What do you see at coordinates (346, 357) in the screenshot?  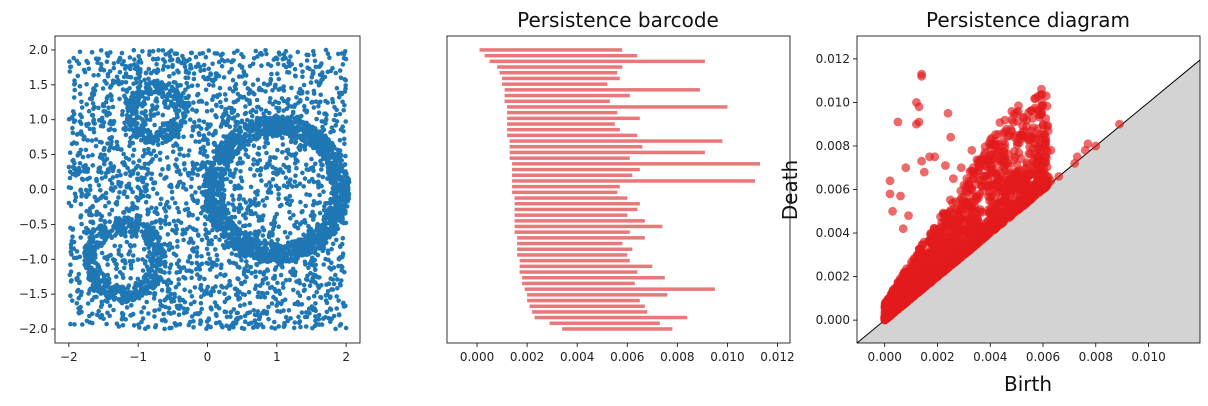 I see `x-tick-label: 2` at bounding box center [346, 357].